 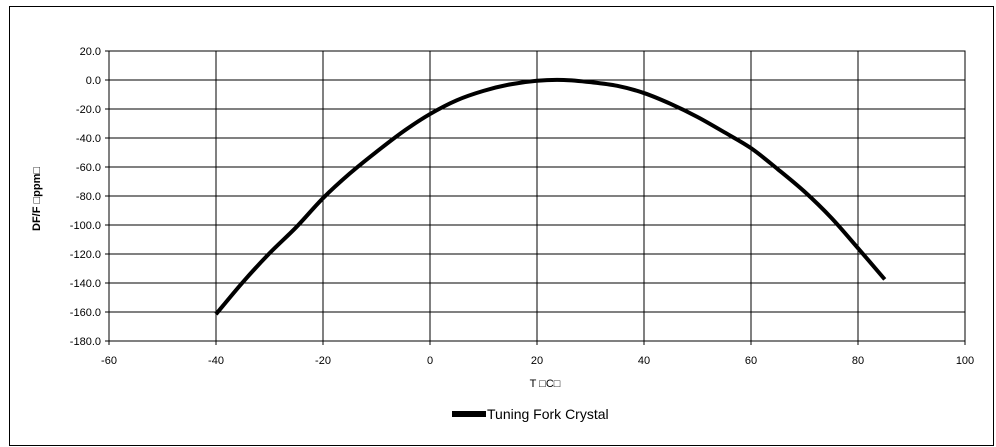 What do you see at coordinates (751, 361) in the screenshot?
I see `x-tick-label: 60` at bounding box center [751, 361].